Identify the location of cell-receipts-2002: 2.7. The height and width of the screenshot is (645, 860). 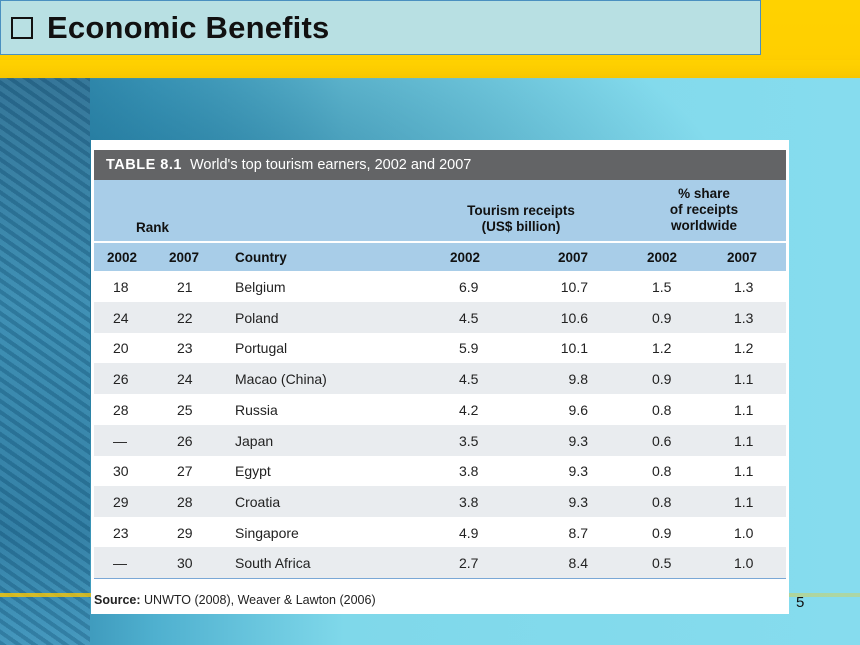
(469, 563).